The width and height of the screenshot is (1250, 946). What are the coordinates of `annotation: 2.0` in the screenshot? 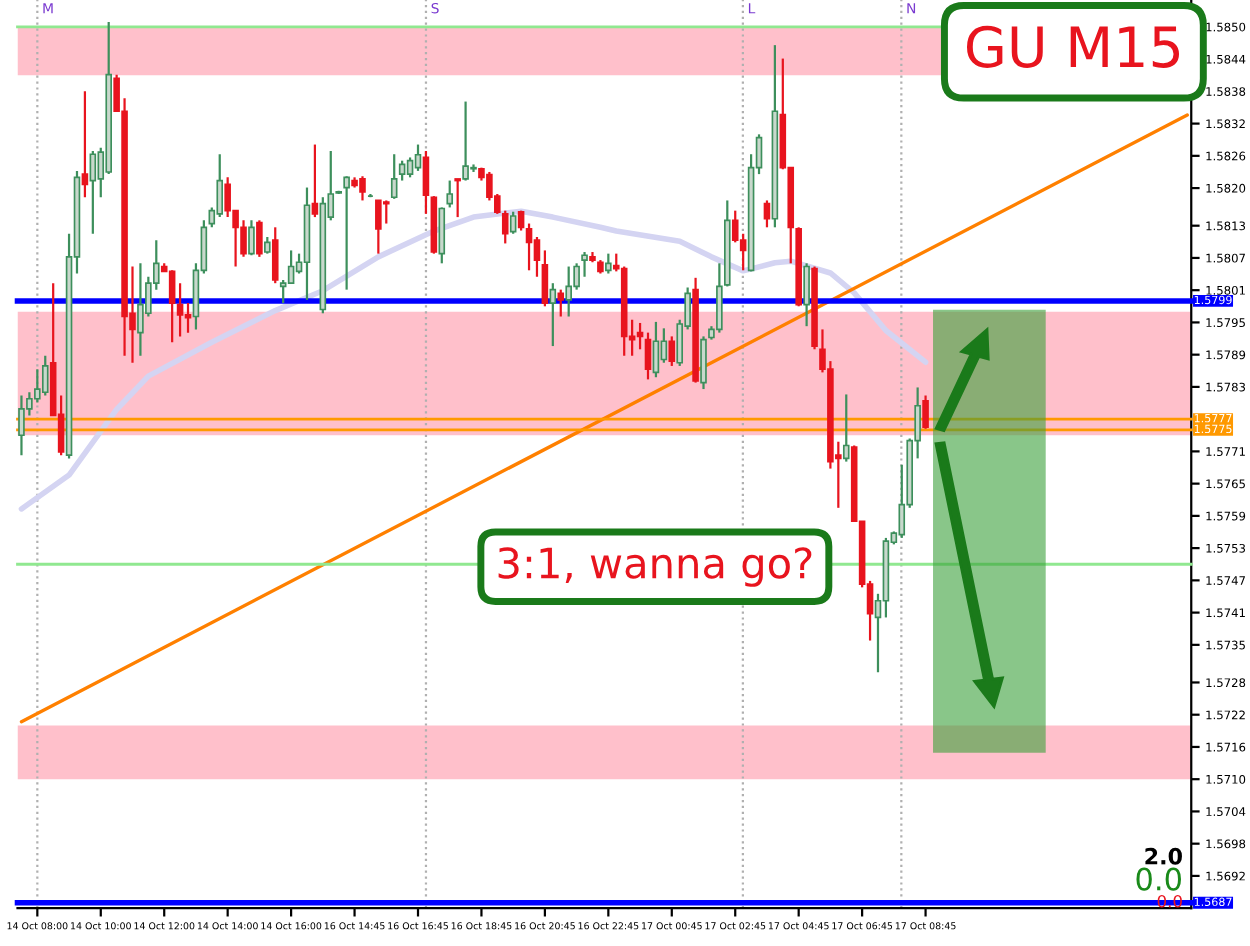 It's located at (1163, 856).